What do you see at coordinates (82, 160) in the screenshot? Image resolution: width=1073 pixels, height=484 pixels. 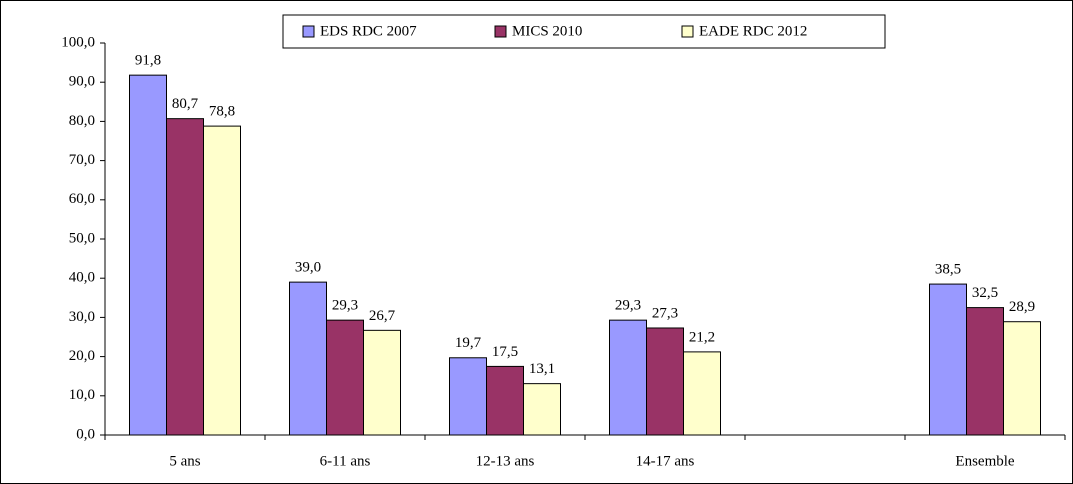 I see `y-tick-label: 70,0` at bounding box center [82, 160].